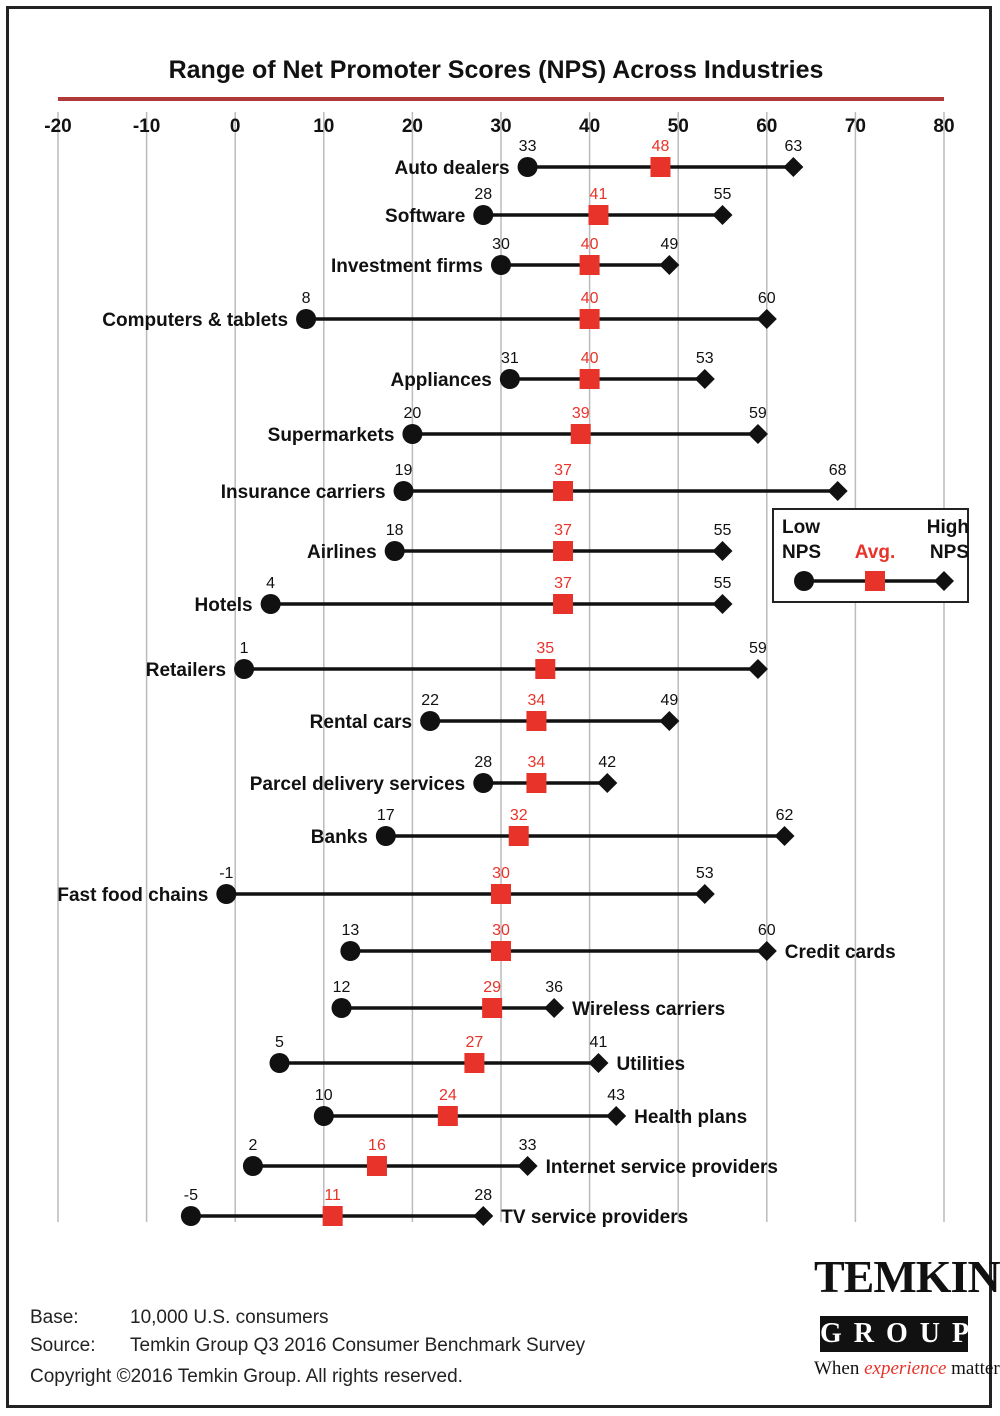 Image resolution: width=1000 pixels, height=1416 pixels. What do you see at coordinates (840, 952) in the screenshot?
I see `industry-label: Credit cards` at bounding box center [840, 952].